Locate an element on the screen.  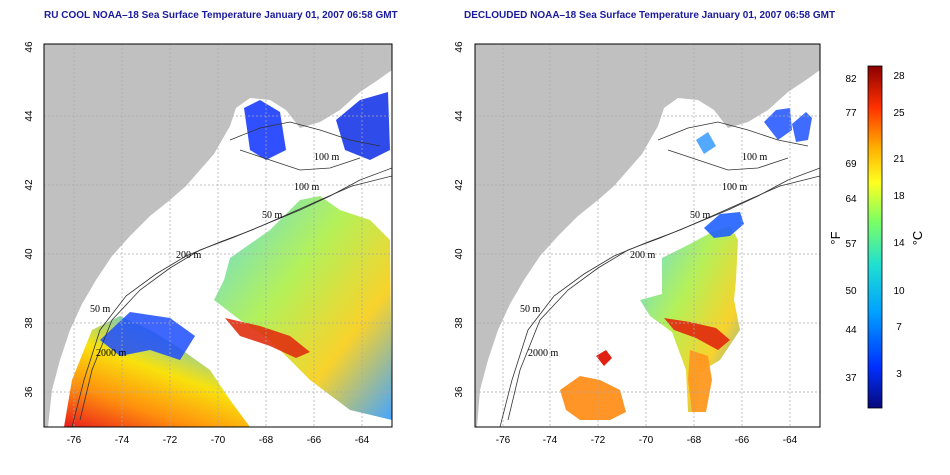
left-map-y-axis: 36 38 40 42 44 46 is located at coordinates (29, 219).